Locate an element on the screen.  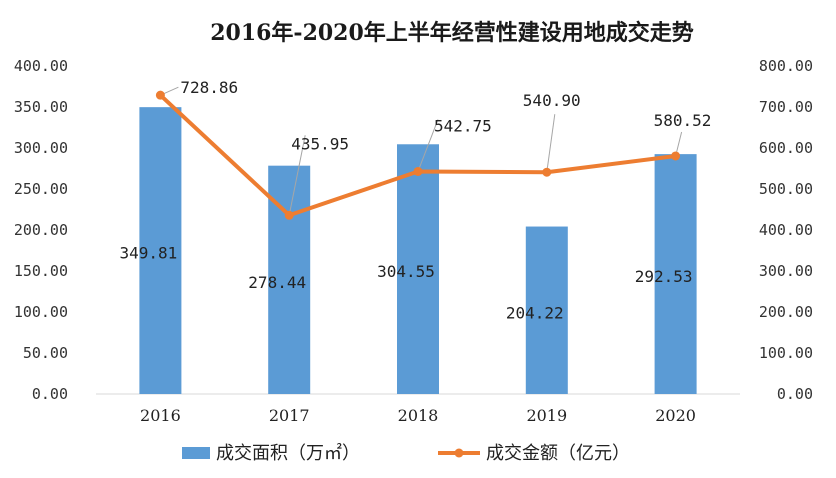
left-tick-label: 200.00 is located at coordinates (41, 230).